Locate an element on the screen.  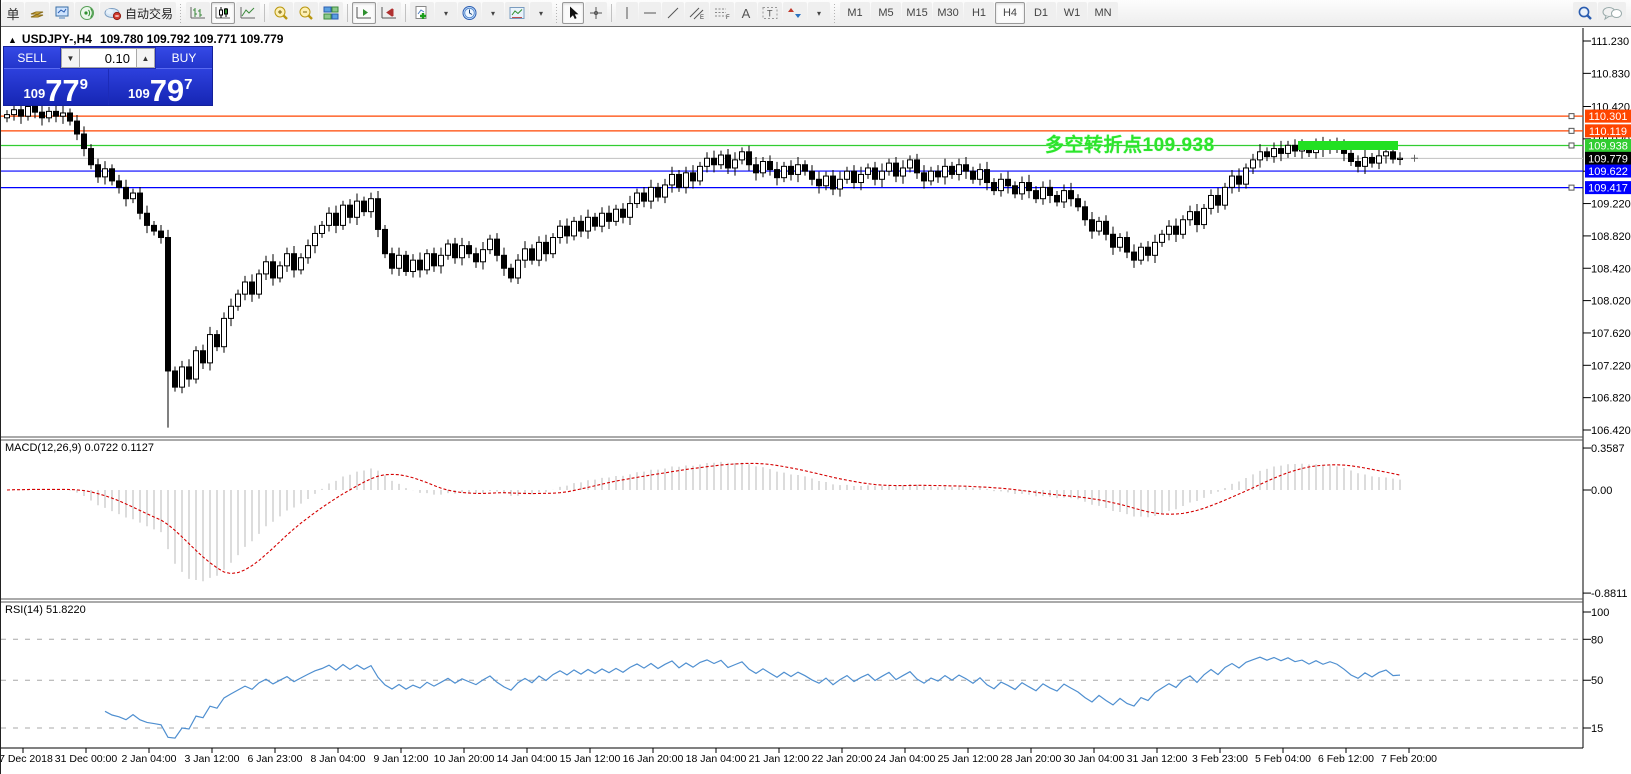
line-chart-icon is located at coordinates (248, 13).